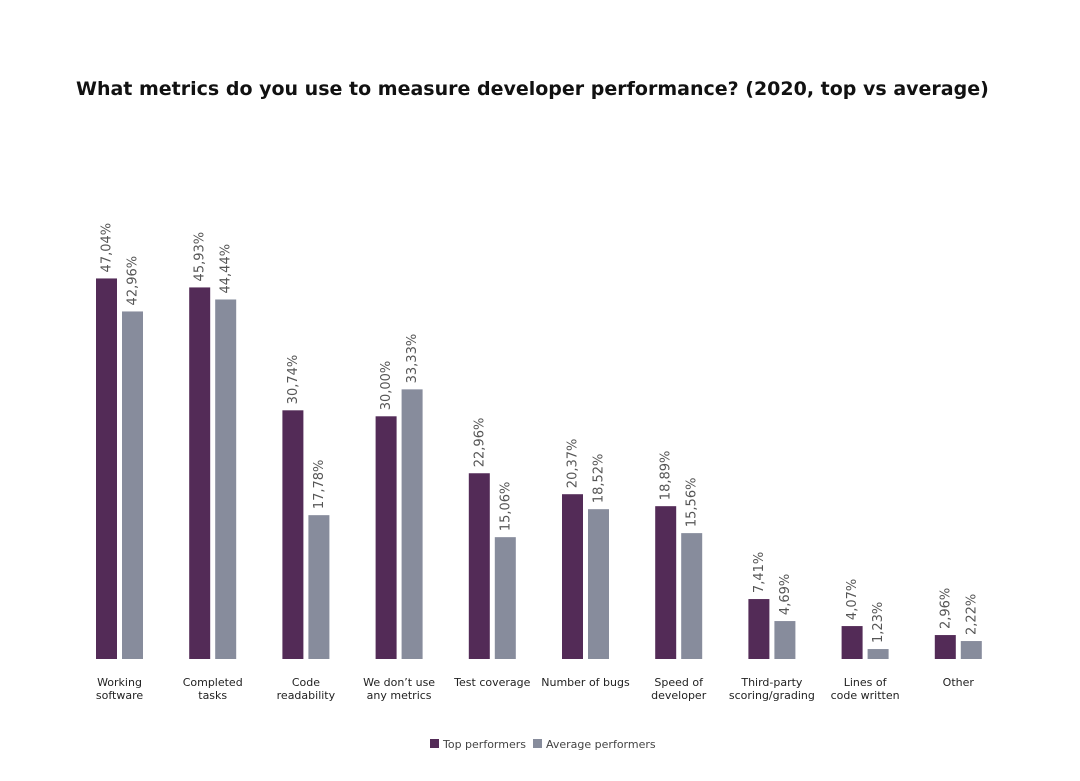 Image resolution: width=1080 pixels, height=781 pixels. Describe the element at coordinates (412, 359) in the screenshot. I see `value-label-average-performers-we-don-t-use-any-metrics: 33,33%` at that location.